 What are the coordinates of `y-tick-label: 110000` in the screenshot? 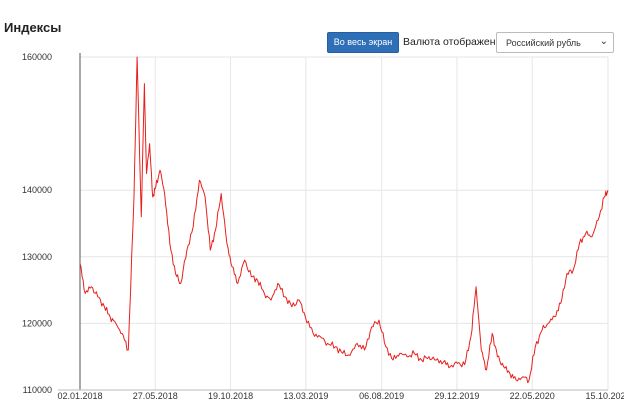 It's located at (37, 390).